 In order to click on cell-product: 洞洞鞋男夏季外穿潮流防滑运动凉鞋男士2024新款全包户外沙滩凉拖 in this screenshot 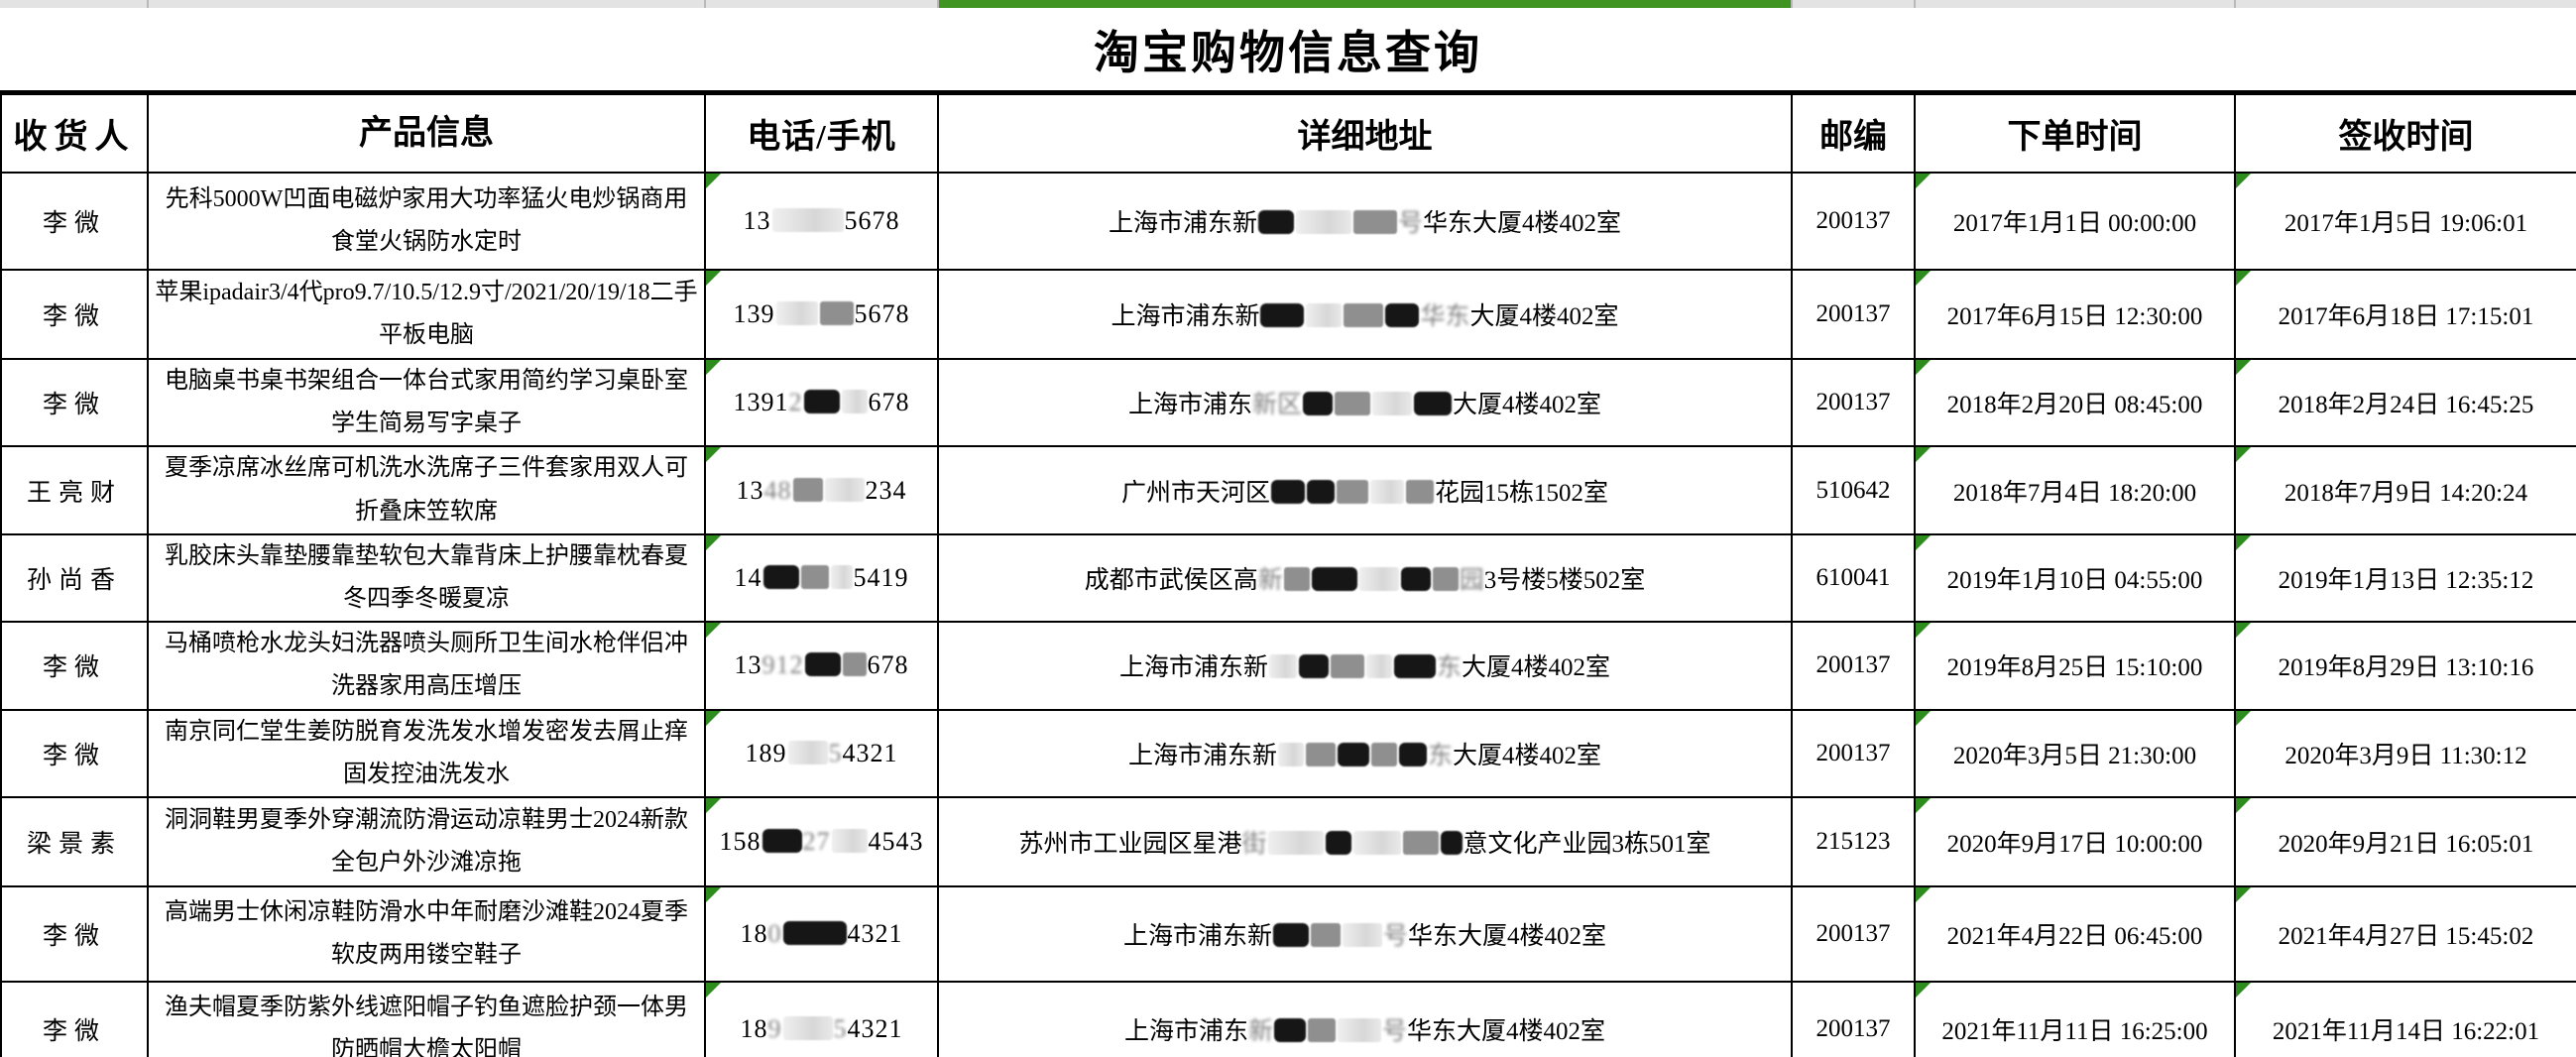, I will do `click(426, 841)`.